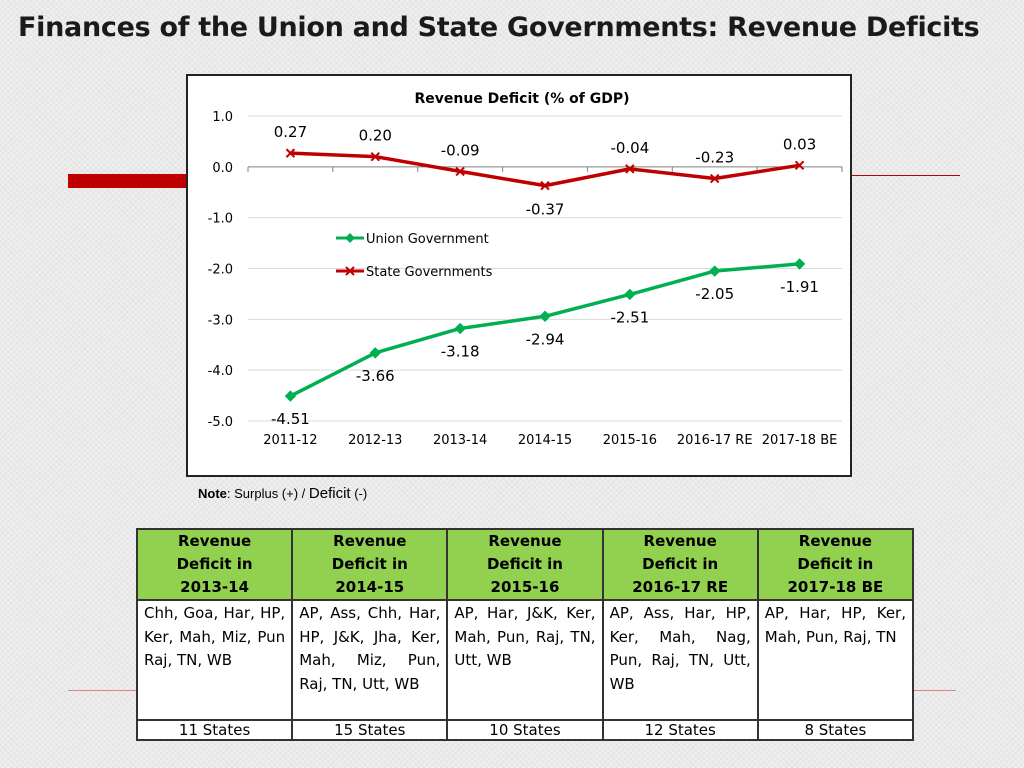 This screenshot has width=1024, height=768. What do you see at coordinates (290, 132) in the screenshot?
I see `data-label: 0.27` at bounding box center [290, 132].